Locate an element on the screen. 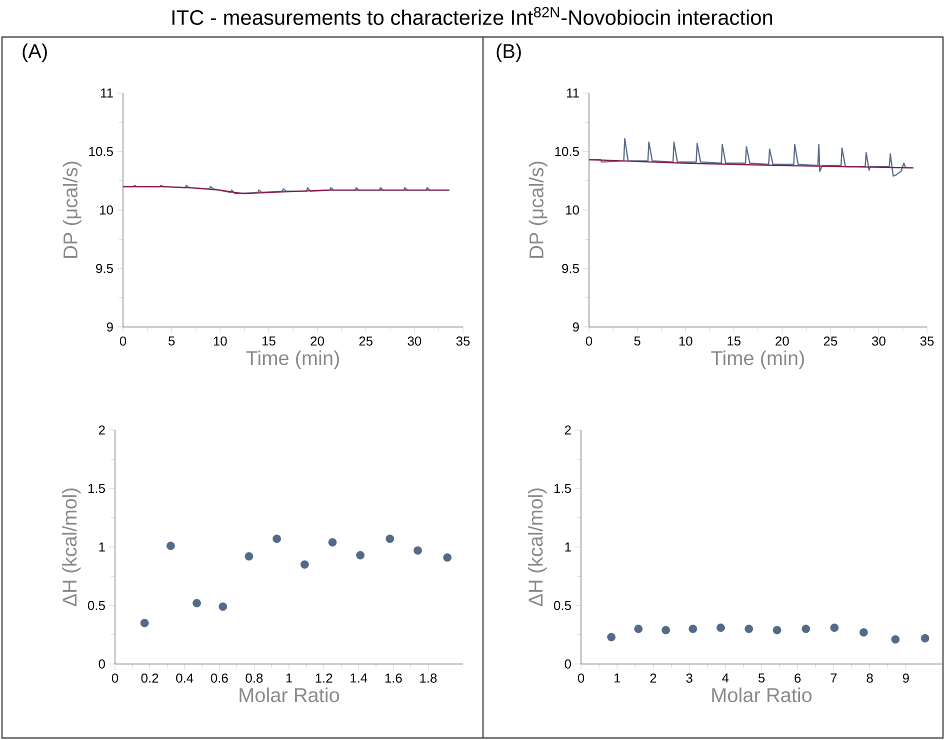 This screenshot has height=740, width=945. x-tick-label: 6 is located at coordinates (797, 678).